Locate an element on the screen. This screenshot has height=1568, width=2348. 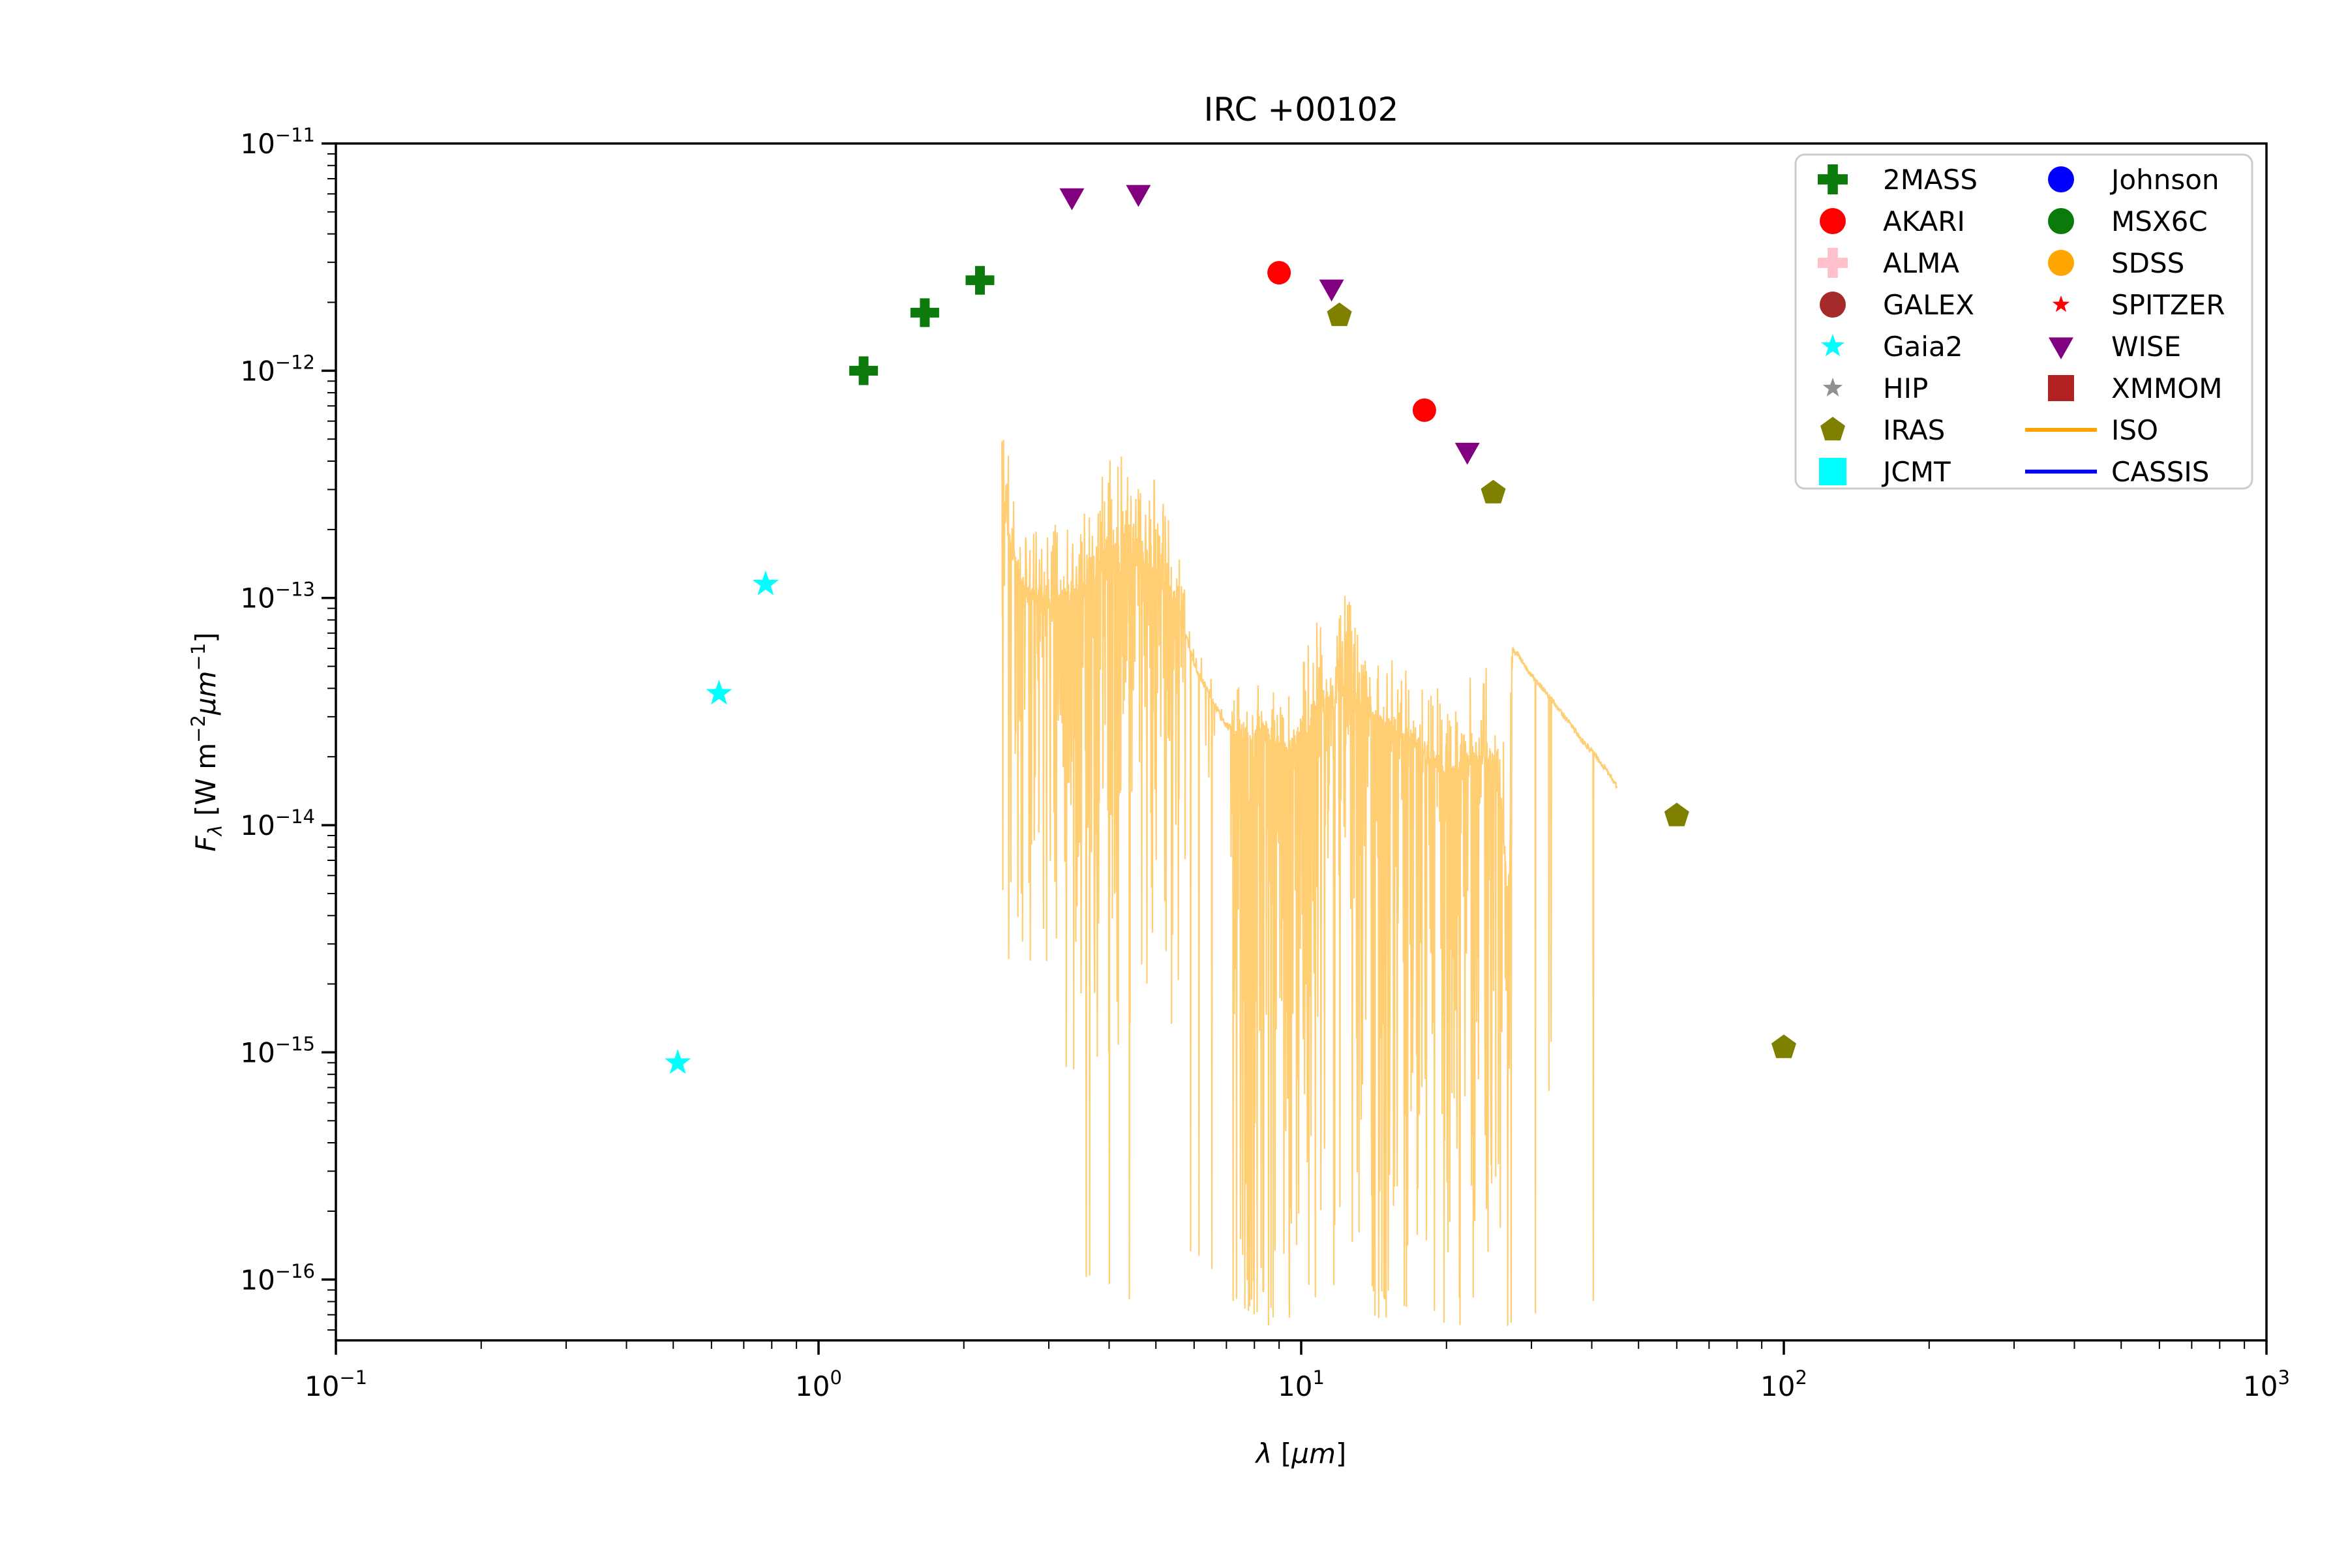
legend-marker-hip-icon is located at coordinates (1832, 387).